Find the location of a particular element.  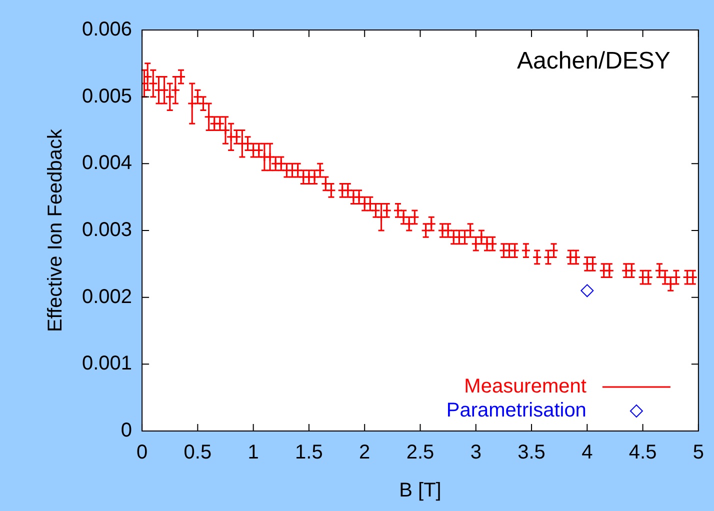

x-axis-title: B [T] is located at coordinates (420, 491).